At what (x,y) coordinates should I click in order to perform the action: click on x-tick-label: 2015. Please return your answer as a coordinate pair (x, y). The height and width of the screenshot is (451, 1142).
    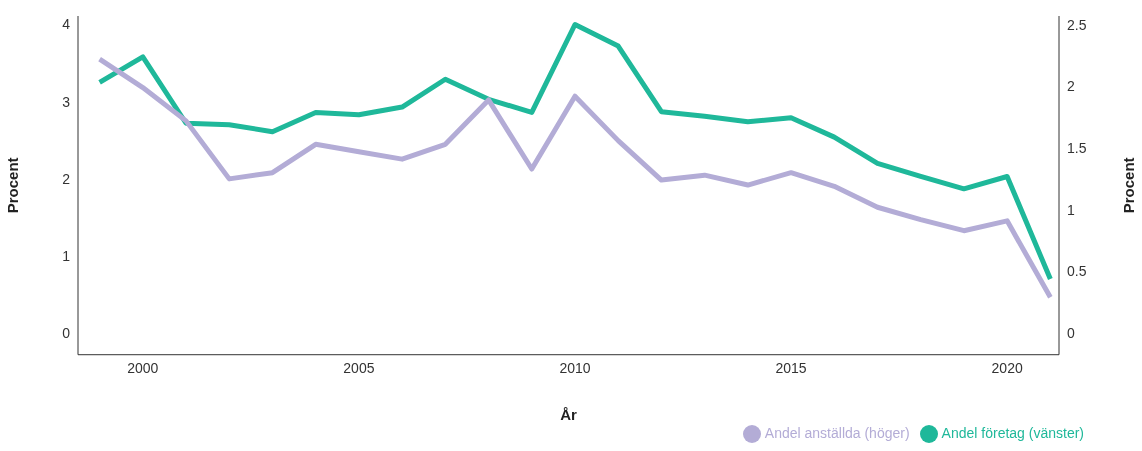
    Looking at the image, I should click on (791, 367).